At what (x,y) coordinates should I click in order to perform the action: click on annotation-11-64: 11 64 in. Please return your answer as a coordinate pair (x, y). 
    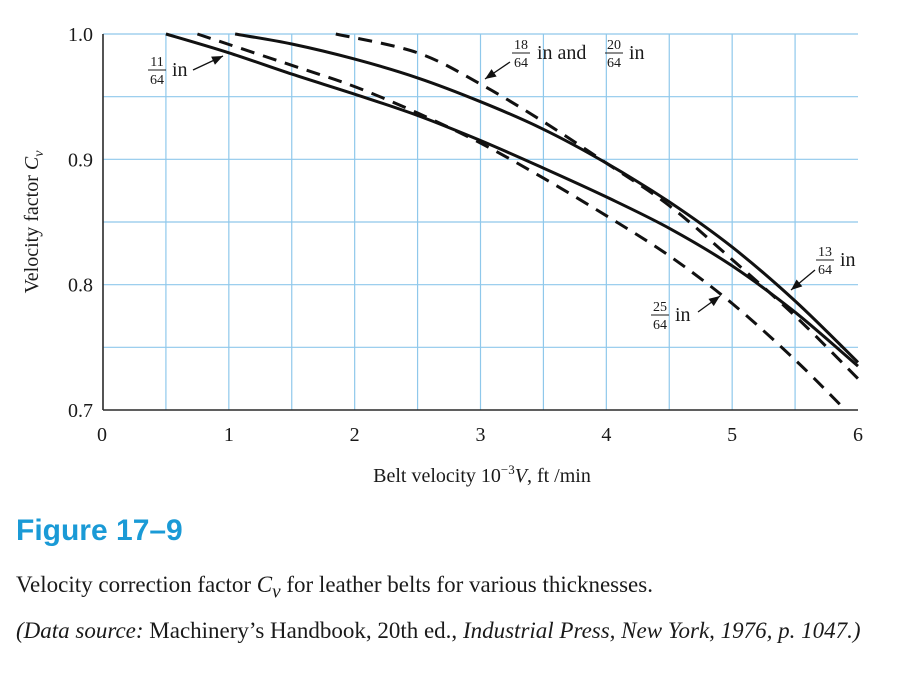
    Looking at the image, I should click on (186, 71).